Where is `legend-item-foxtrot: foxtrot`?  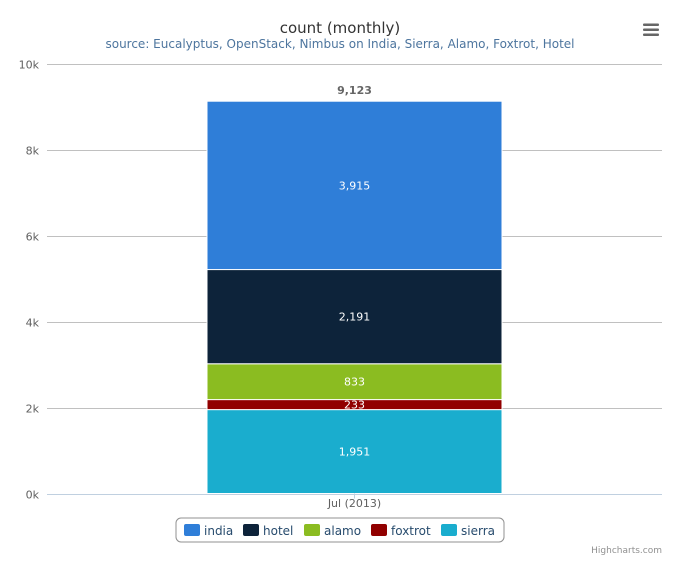 legend-item-foxtrot: foxtrot is located at coordinates (401, 531).